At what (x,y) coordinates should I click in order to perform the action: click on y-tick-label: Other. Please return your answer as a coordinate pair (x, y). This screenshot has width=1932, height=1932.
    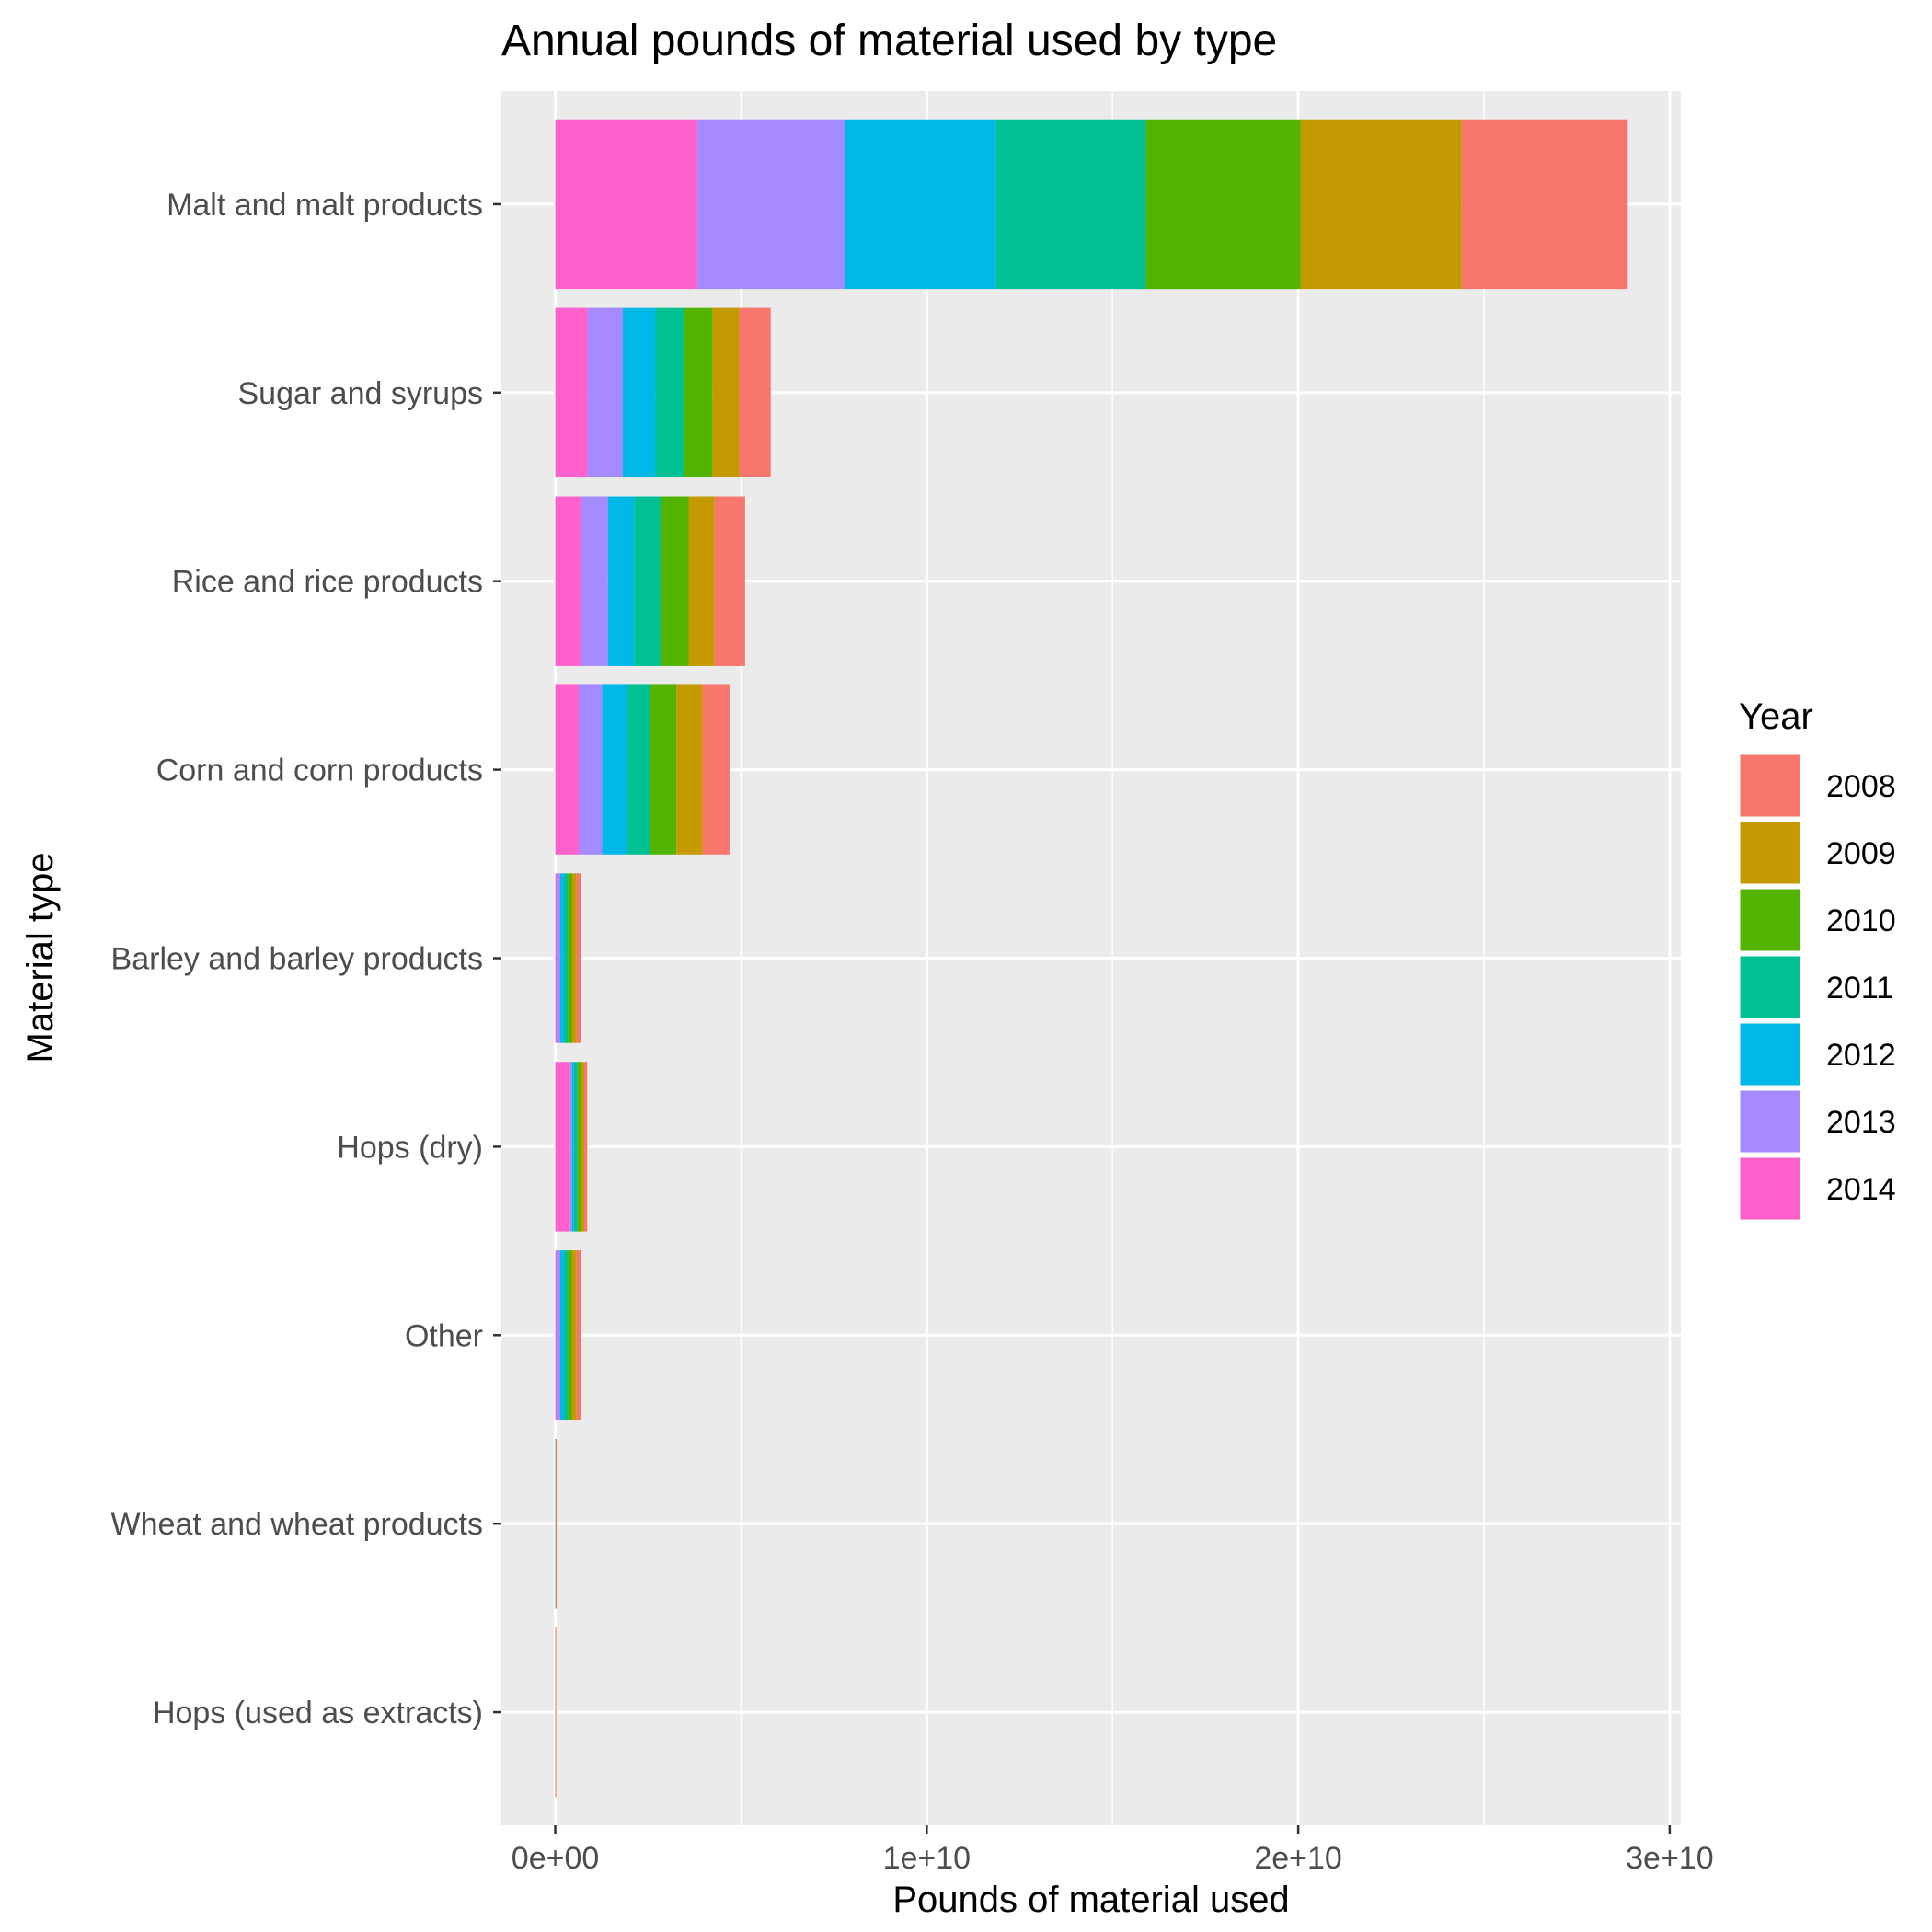
    Looking at the image, I should click on (444, 1335).